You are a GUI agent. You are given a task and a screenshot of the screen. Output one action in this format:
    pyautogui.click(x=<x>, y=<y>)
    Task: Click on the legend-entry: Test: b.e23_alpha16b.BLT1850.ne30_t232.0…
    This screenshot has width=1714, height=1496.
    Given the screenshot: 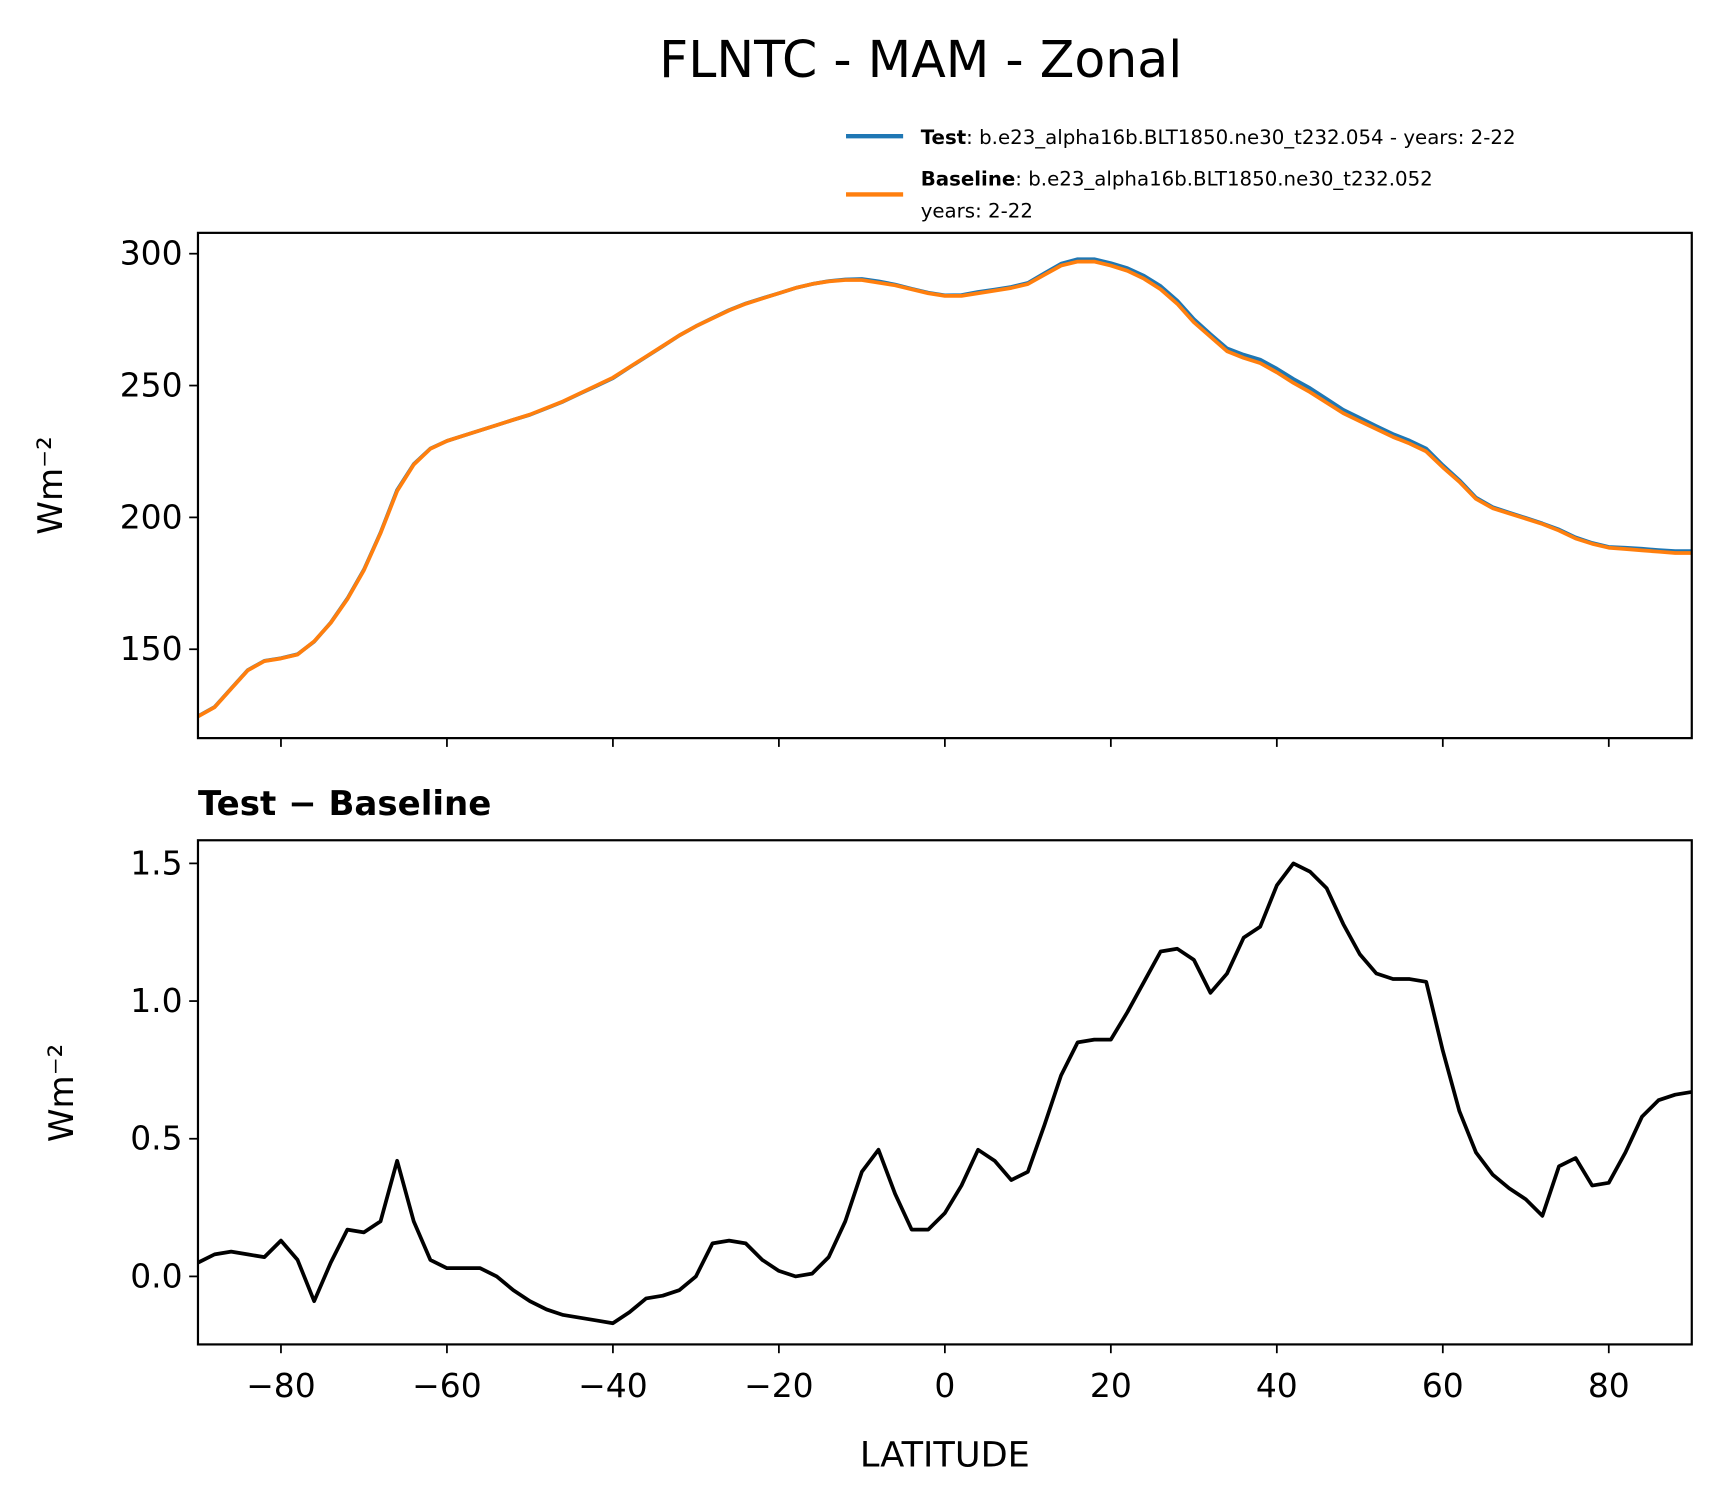 What is the action you would take?
    pyautogui.click(x=1218, y=137)
    